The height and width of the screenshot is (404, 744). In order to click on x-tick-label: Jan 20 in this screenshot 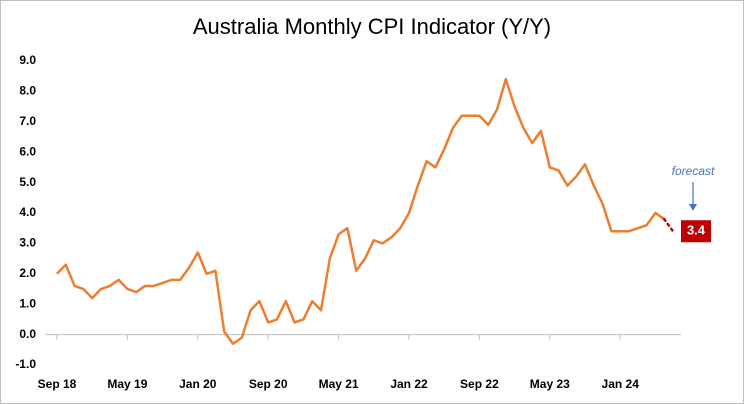, I will do `click(198, 384)`.